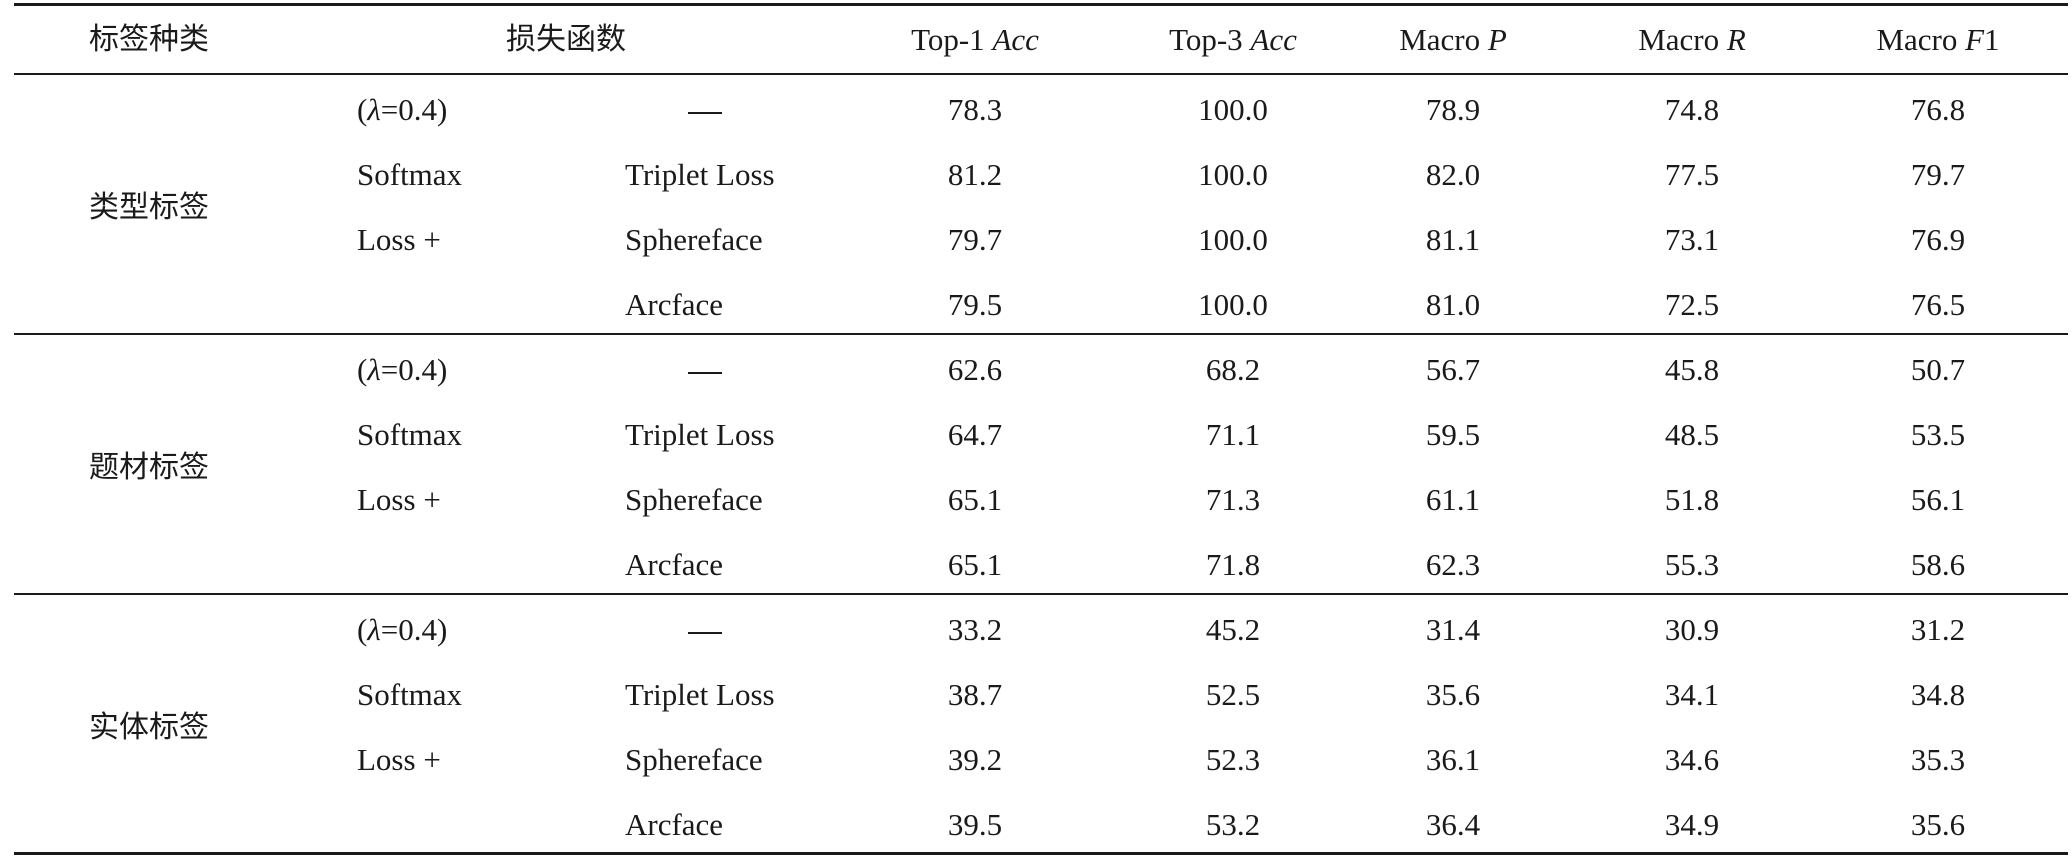 The width and height of the screenshot is (2072, 866). What do you see at coordinates (1692, 434) in the screenshot?
I see `macro-r-value: 48.5` at bounding box center [1692, 434].